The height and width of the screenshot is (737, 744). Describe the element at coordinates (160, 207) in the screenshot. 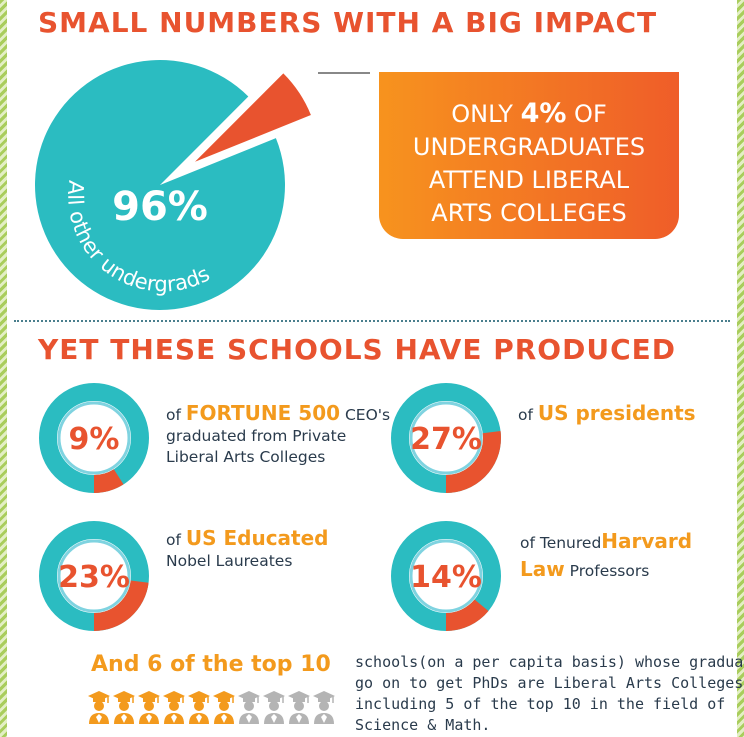

I see `pie-center-label: 96%` at that location.